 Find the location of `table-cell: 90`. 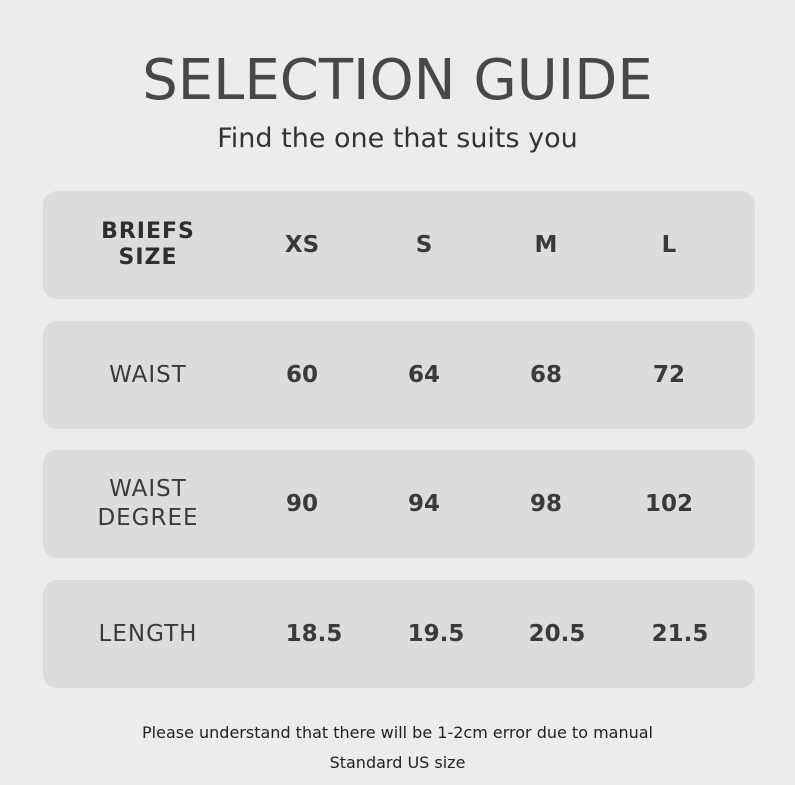

table-cell: 90 is located at coordinates (302, 504).